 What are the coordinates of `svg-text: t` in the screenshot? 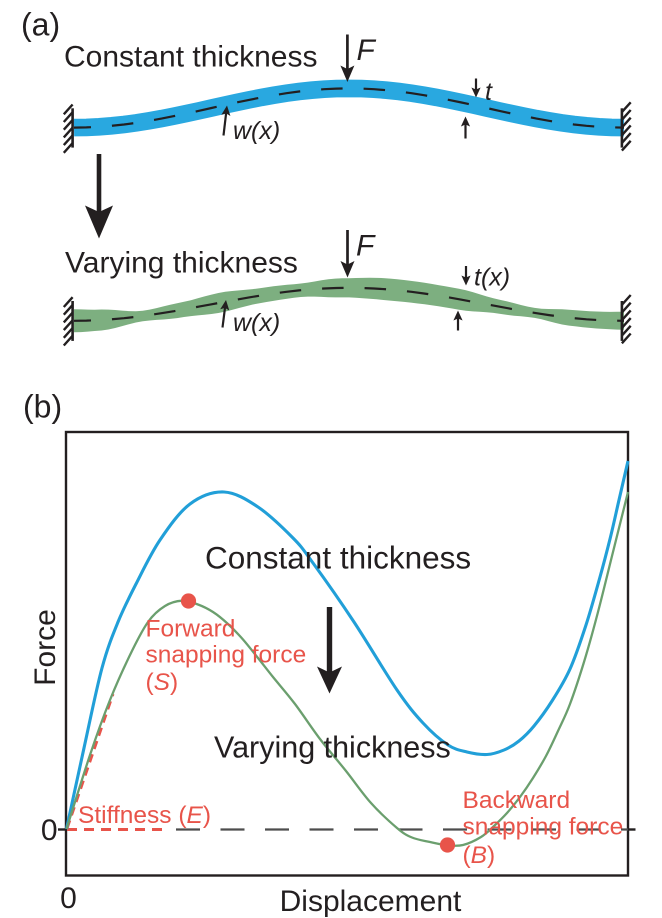 It's located at (489, 92).